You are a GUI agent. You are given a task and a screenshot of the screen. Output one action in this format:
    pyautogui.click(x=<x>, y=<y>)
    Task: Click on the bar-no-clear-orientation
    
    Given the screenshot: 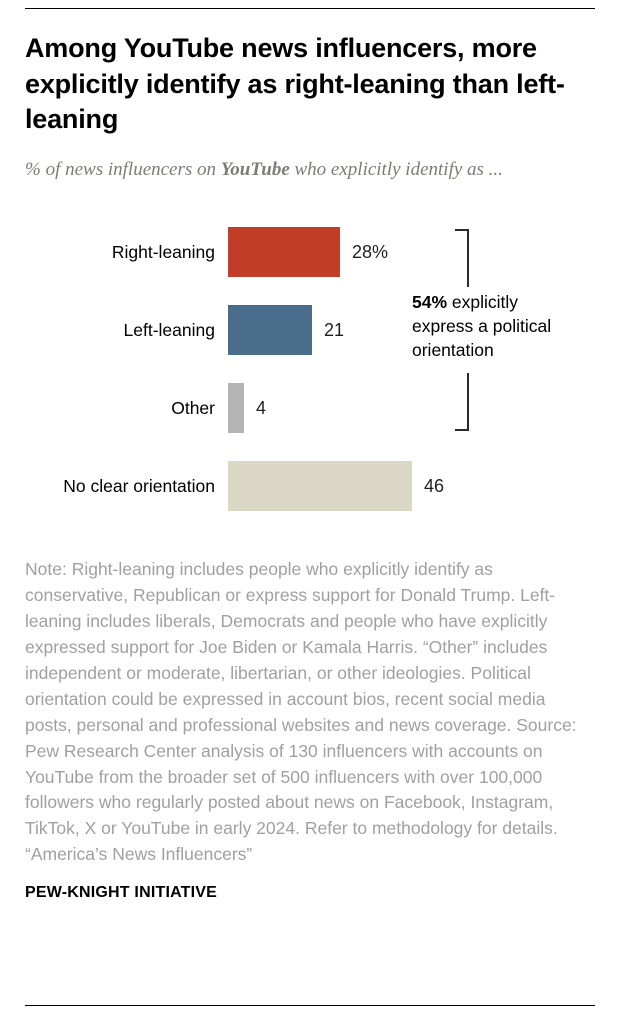 What is the action you would take?
    pyautogui.click(x=320, y=486)
    